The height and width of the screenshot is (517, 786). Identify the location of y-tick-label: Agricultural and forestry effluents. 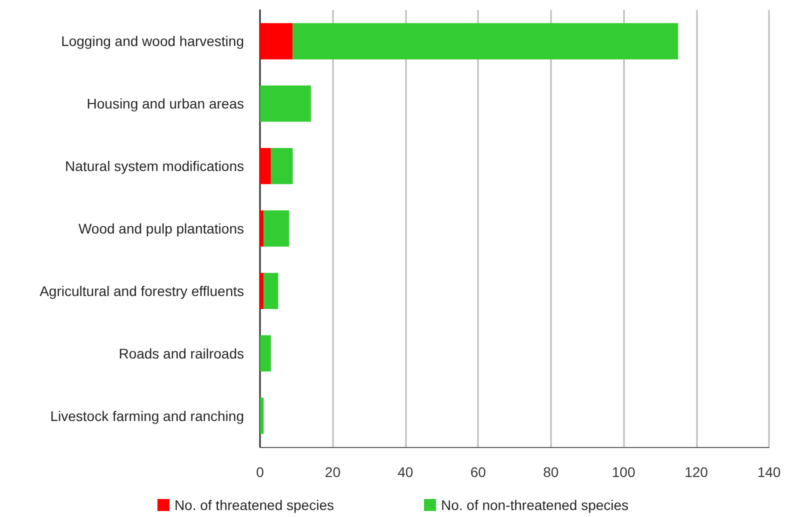
(142, 290).